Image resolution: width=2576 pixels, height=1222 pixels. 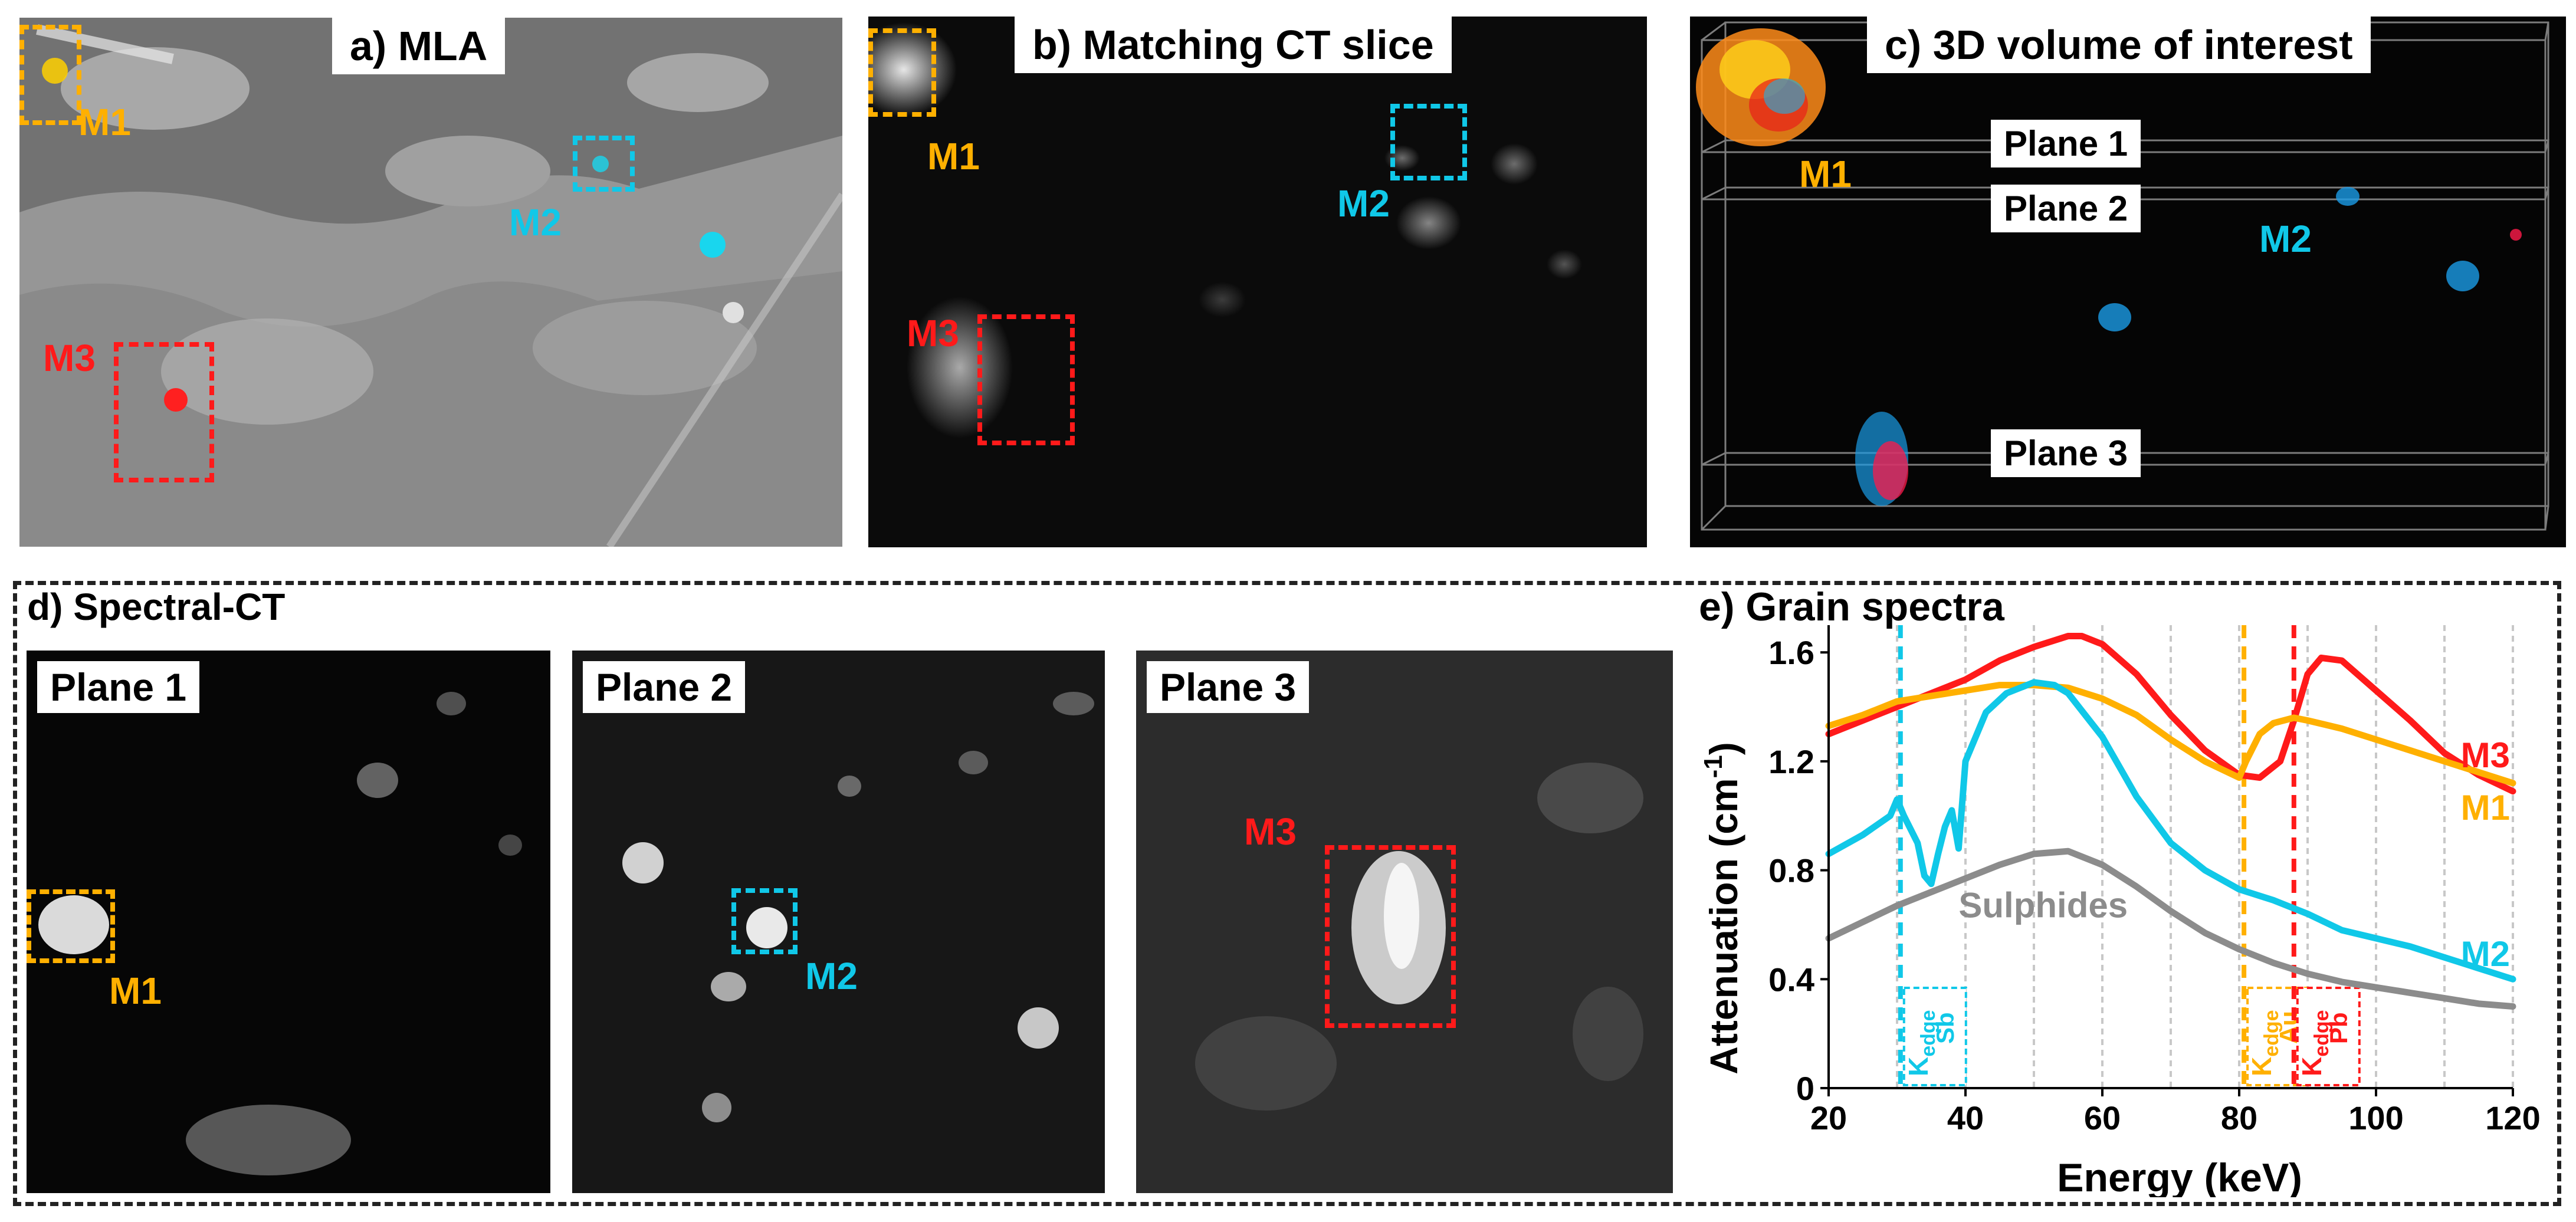 What do you see at coordinates (1791, 761) in the screenshot?
I see `y-tick-label: 1.2` at bounding box center [1791, 761].